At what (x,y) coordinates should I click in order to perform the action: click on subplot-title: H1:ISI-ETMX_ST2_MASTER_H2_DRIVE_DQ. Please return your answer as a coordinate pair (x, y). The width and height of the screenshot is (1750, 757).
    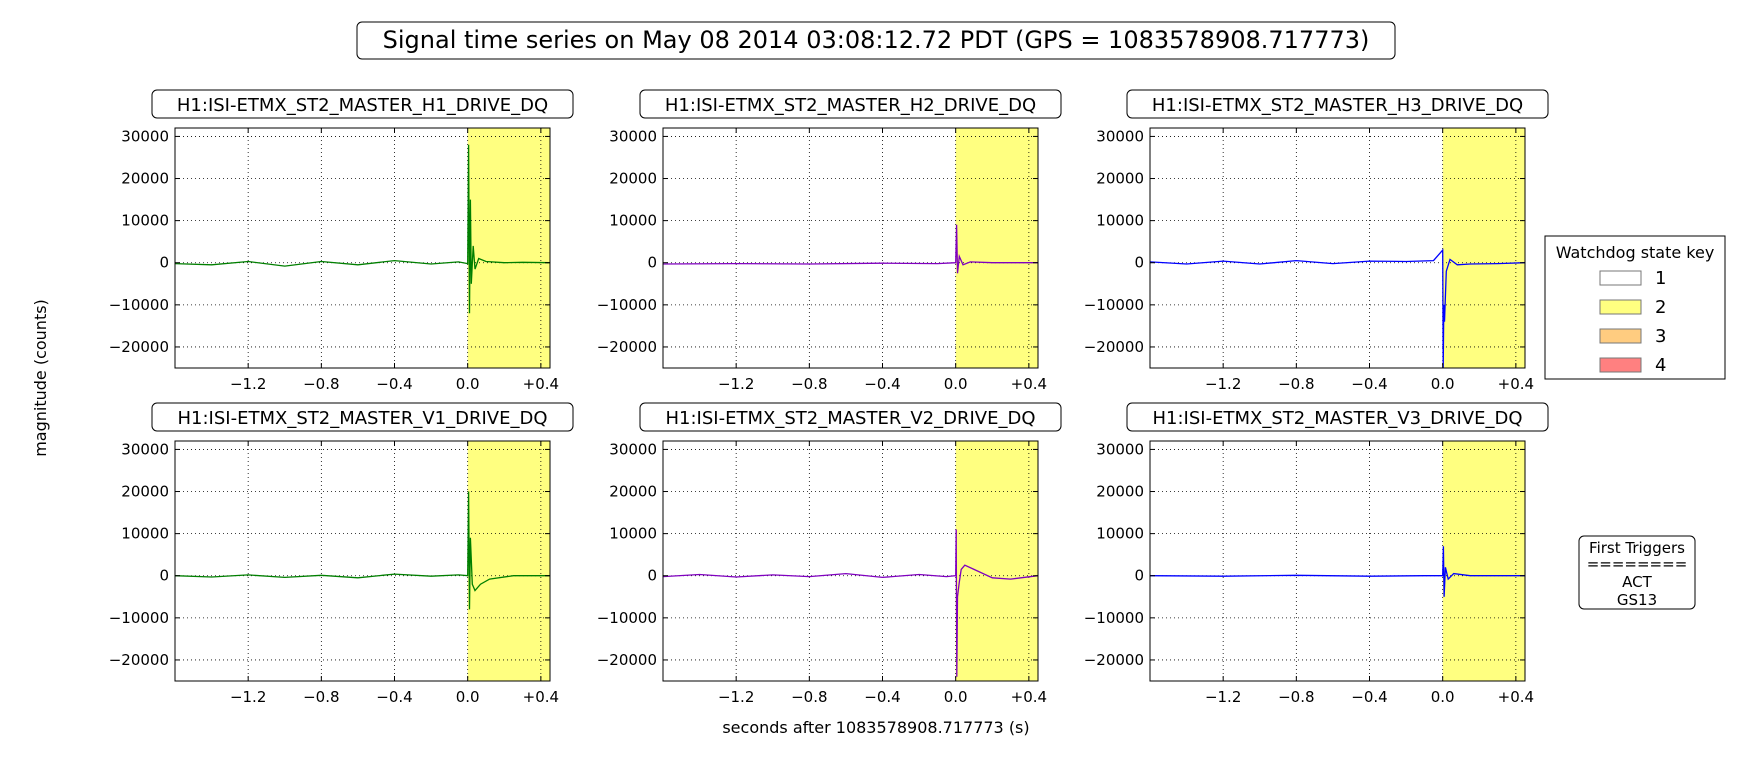
    Looking at the image, I should click on (850, 104).